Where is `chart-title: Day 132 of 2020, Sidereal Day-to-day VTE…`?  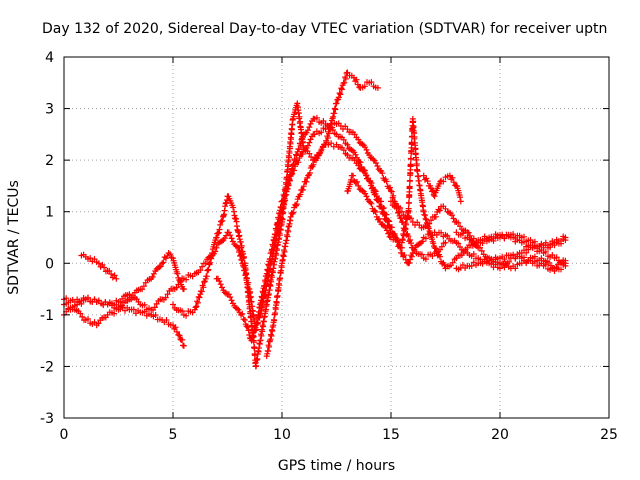 chart-title: Day 132 of 2020, Sidereal Day-to-day VTE… is located at coordinates (324, 29).